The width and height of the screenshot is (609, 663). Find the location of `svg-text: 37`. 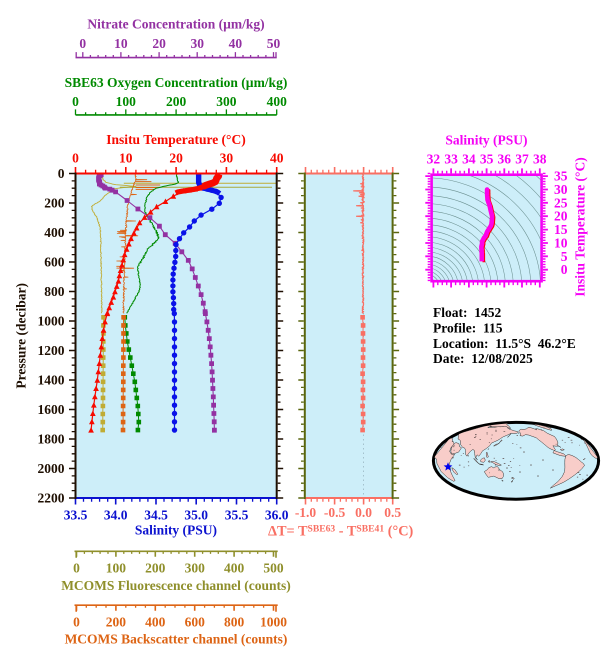

svg-text: 37 is located at coordinates (522, 158).